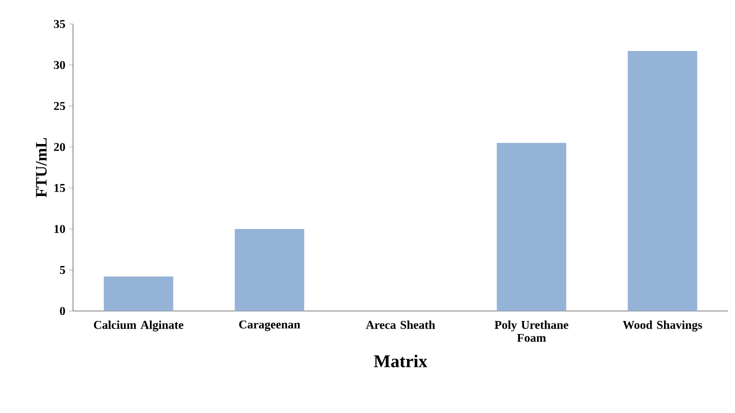 The image size is (735, 413). Describe the element at coordinates (401, 324) in the screenshot. I see `x-tick-label: Areca Sheath` at that location.